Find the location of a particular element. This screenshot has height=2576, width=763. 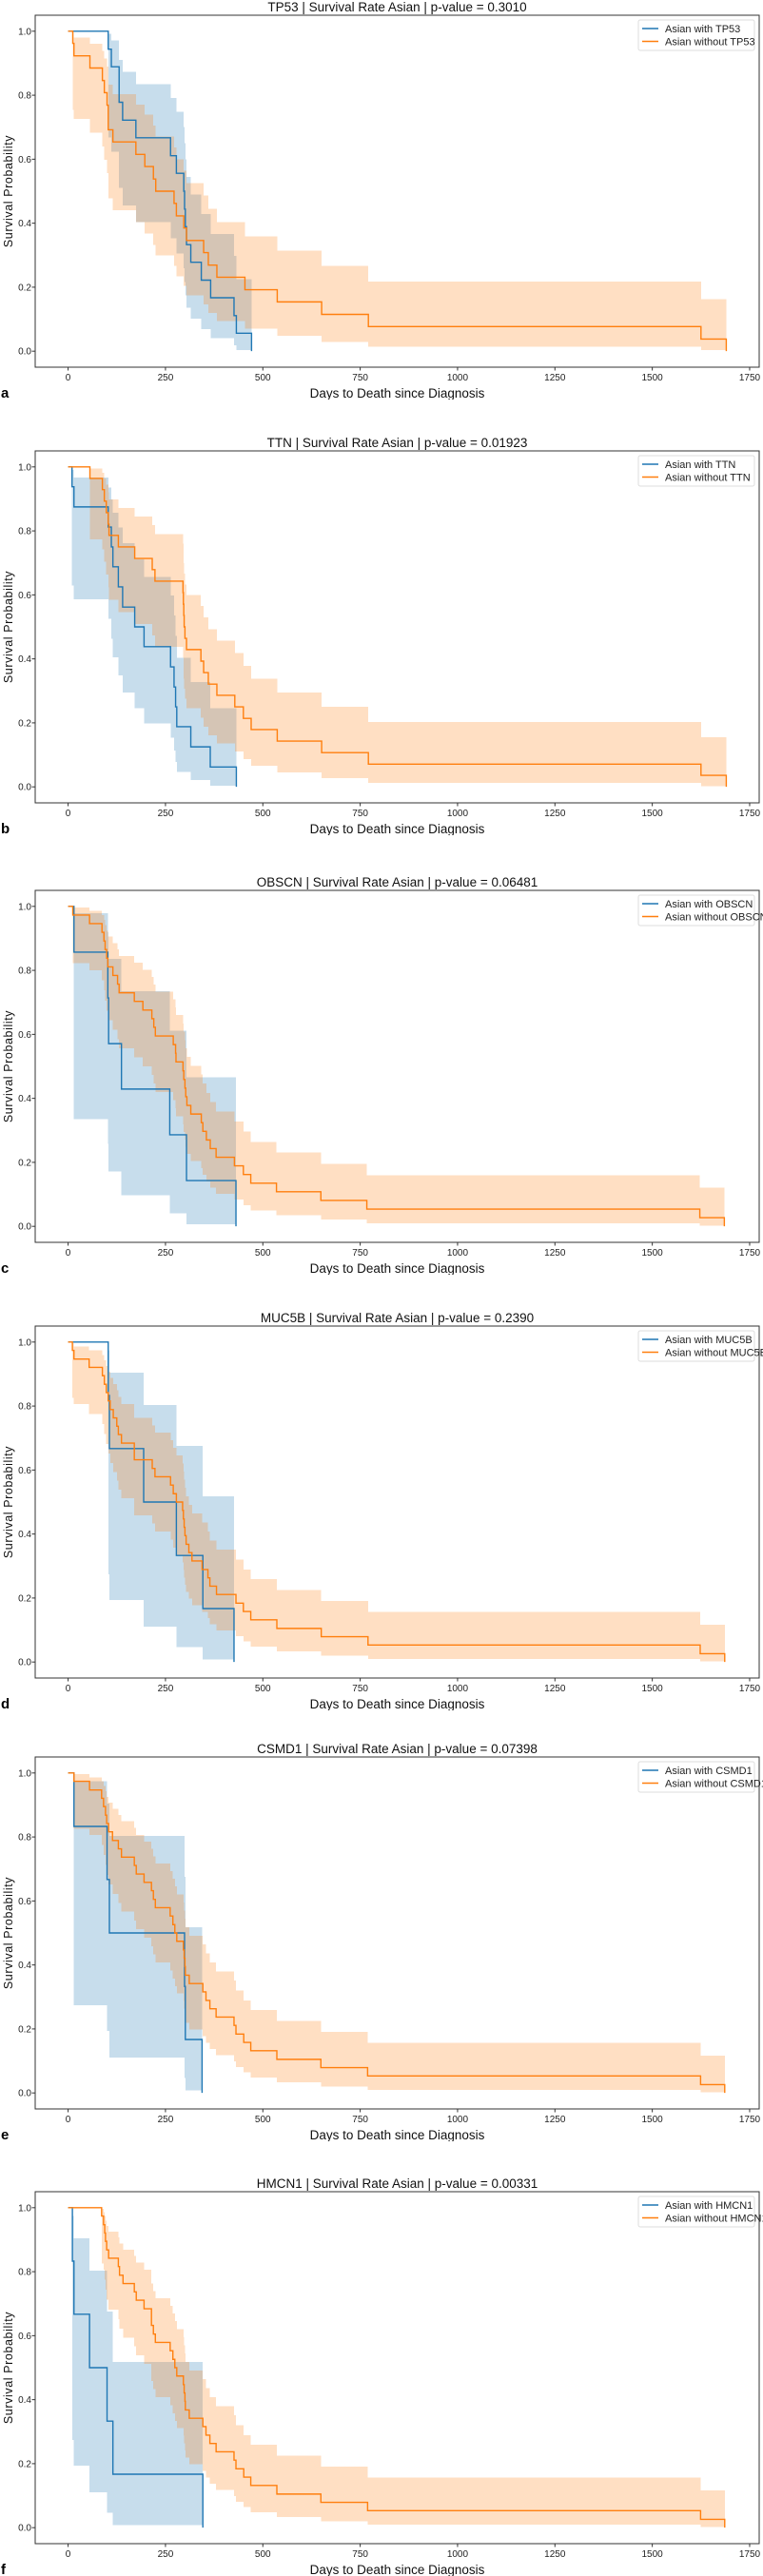

panel-letter: d is located at coordinates (5, 1703).